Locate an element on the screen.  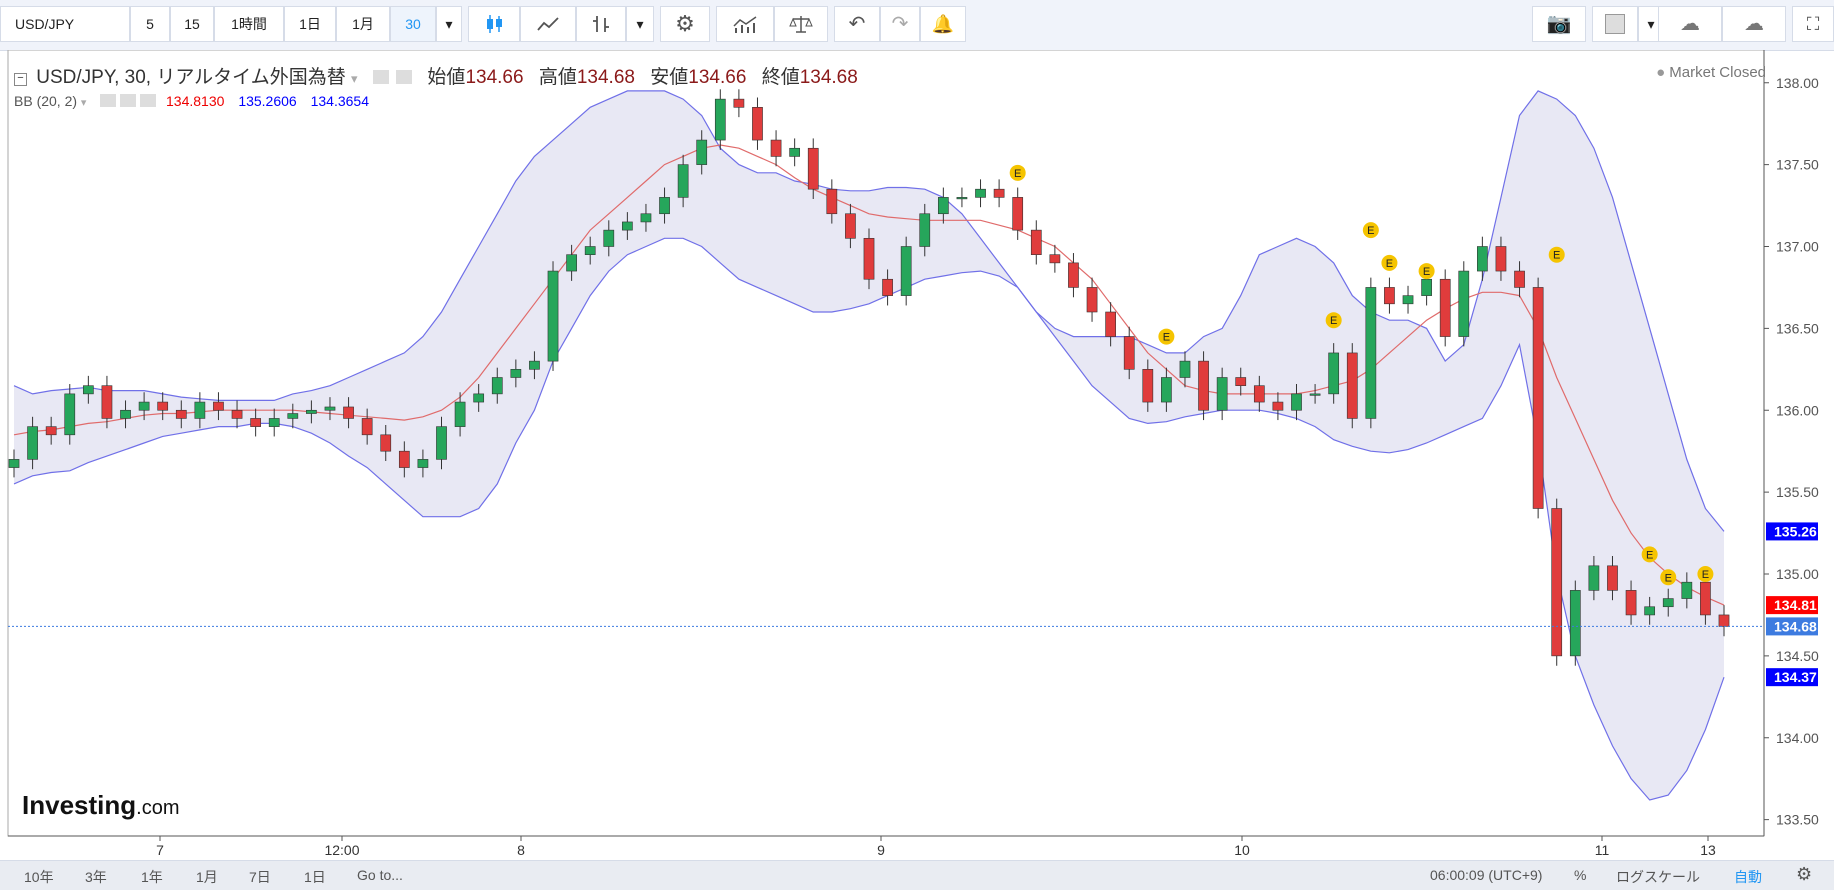
open-label: 始値 is located at coordinates (446, 77).